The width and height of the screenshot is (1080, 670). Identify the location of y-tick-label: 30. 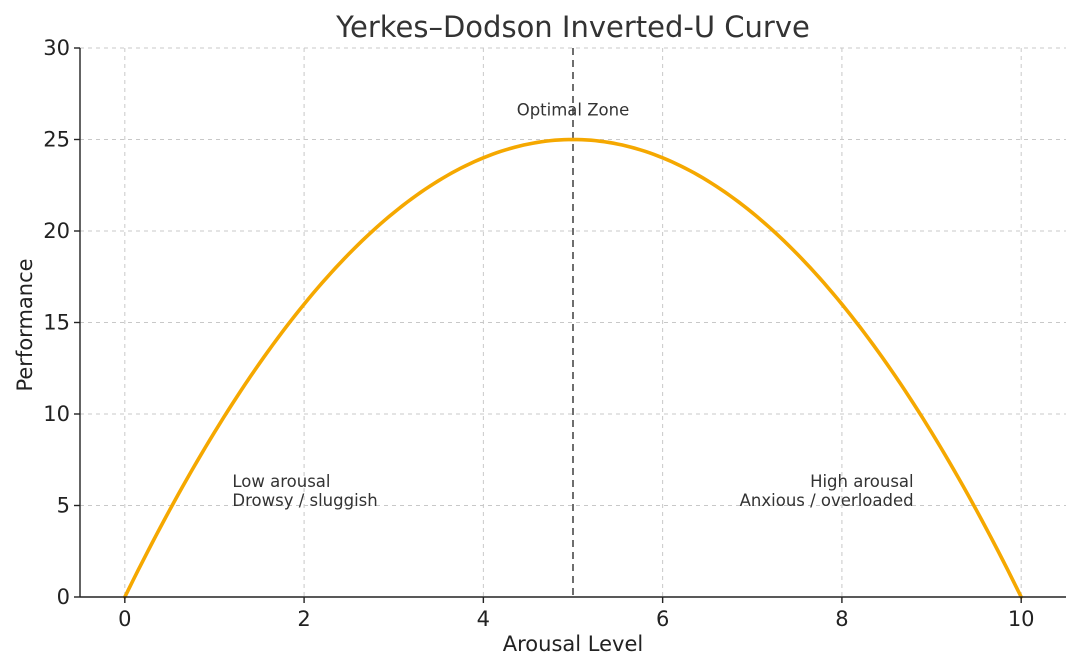
(56, 48).